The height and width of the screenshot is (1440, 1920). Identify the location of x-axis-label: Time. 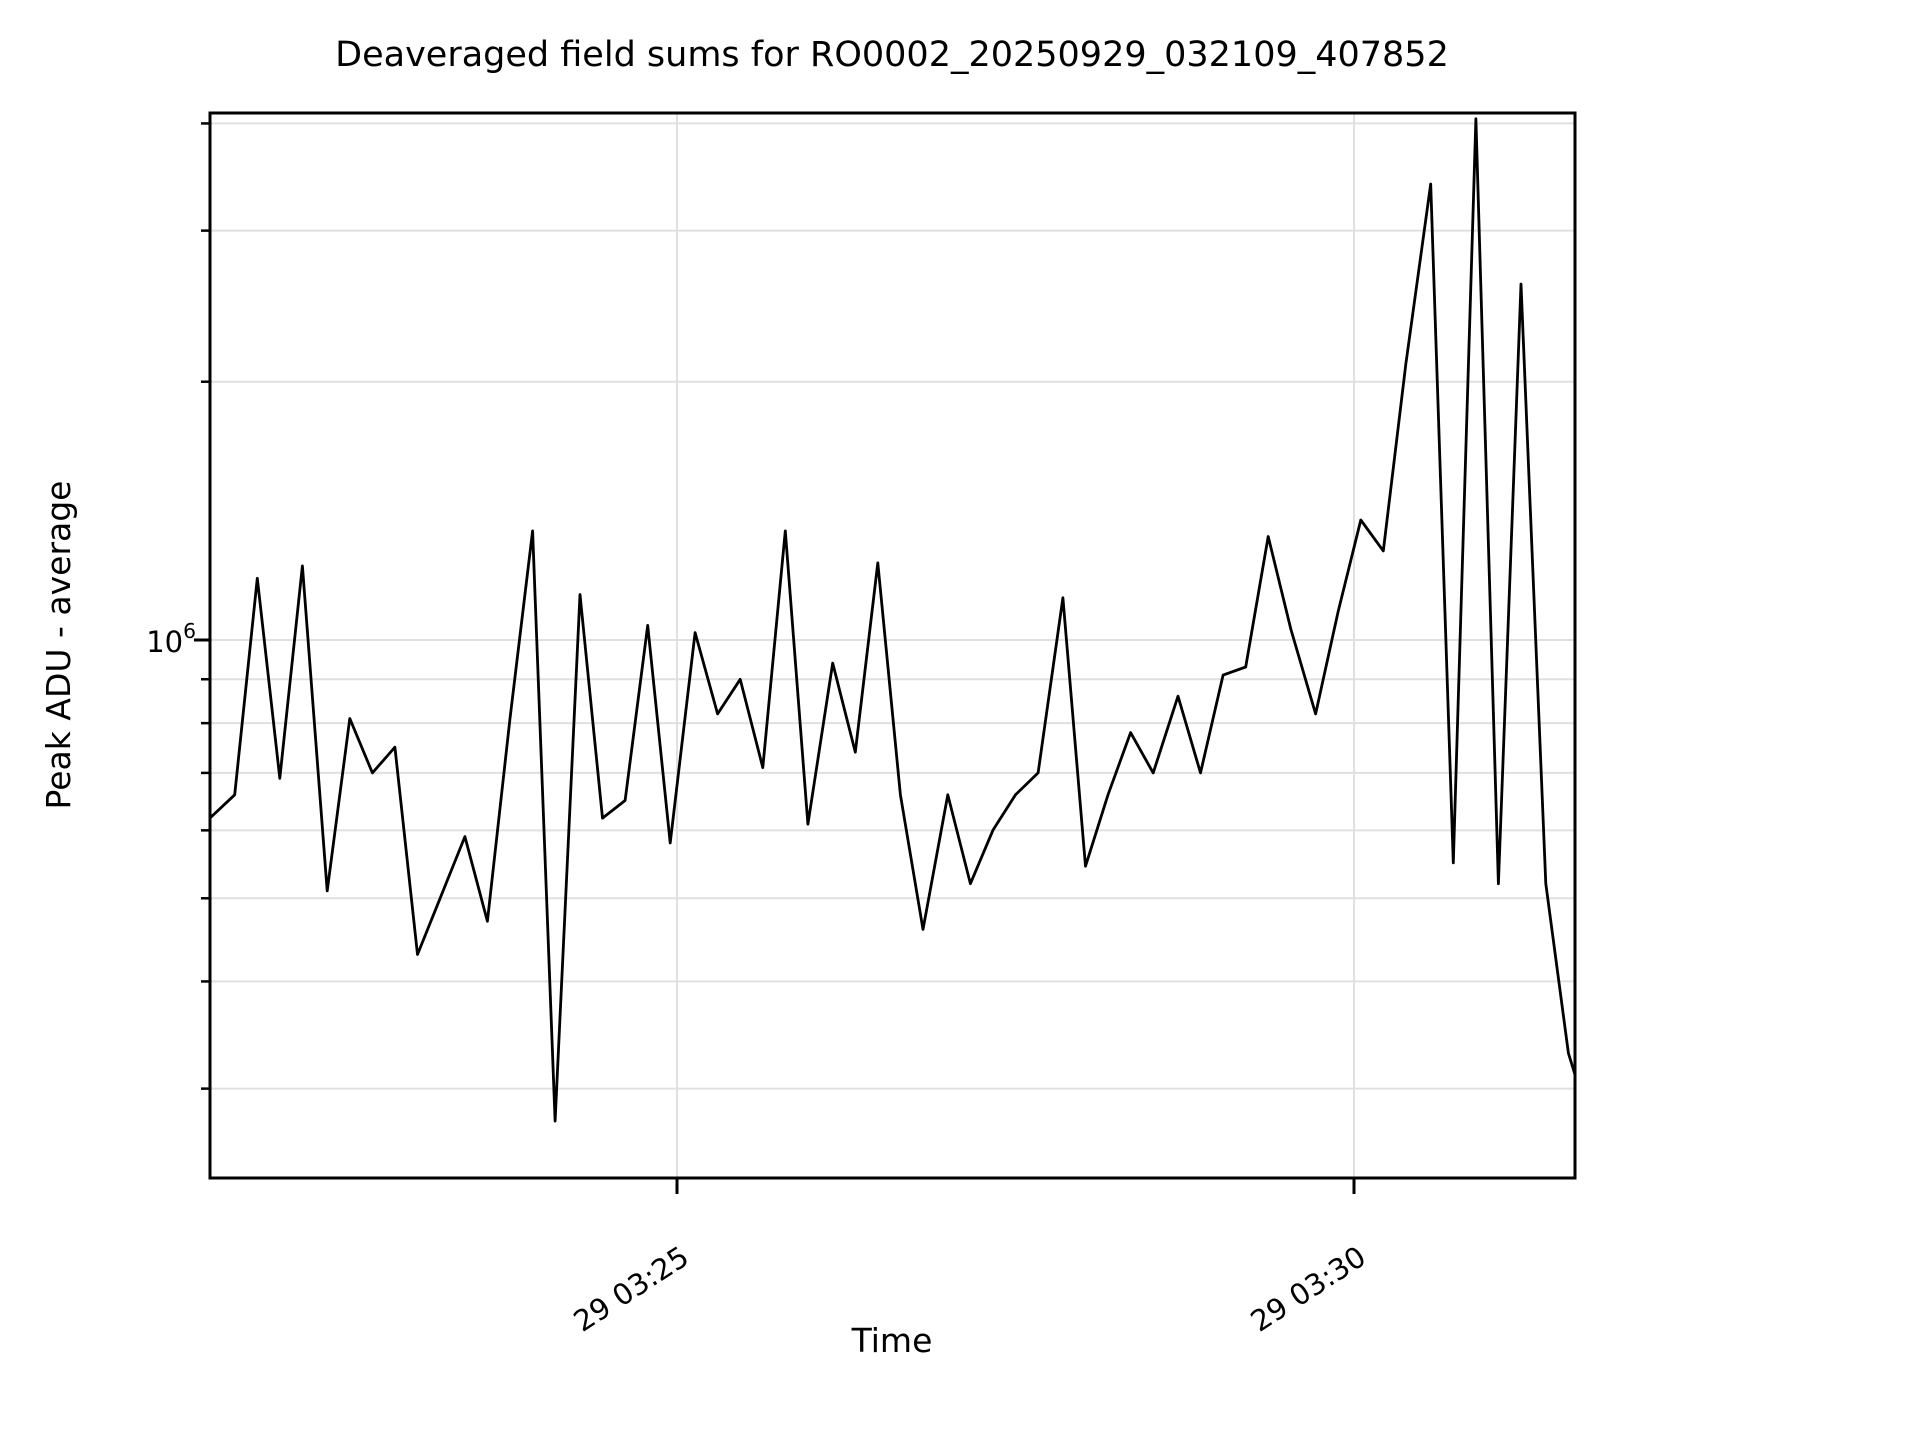
(892, 1340).